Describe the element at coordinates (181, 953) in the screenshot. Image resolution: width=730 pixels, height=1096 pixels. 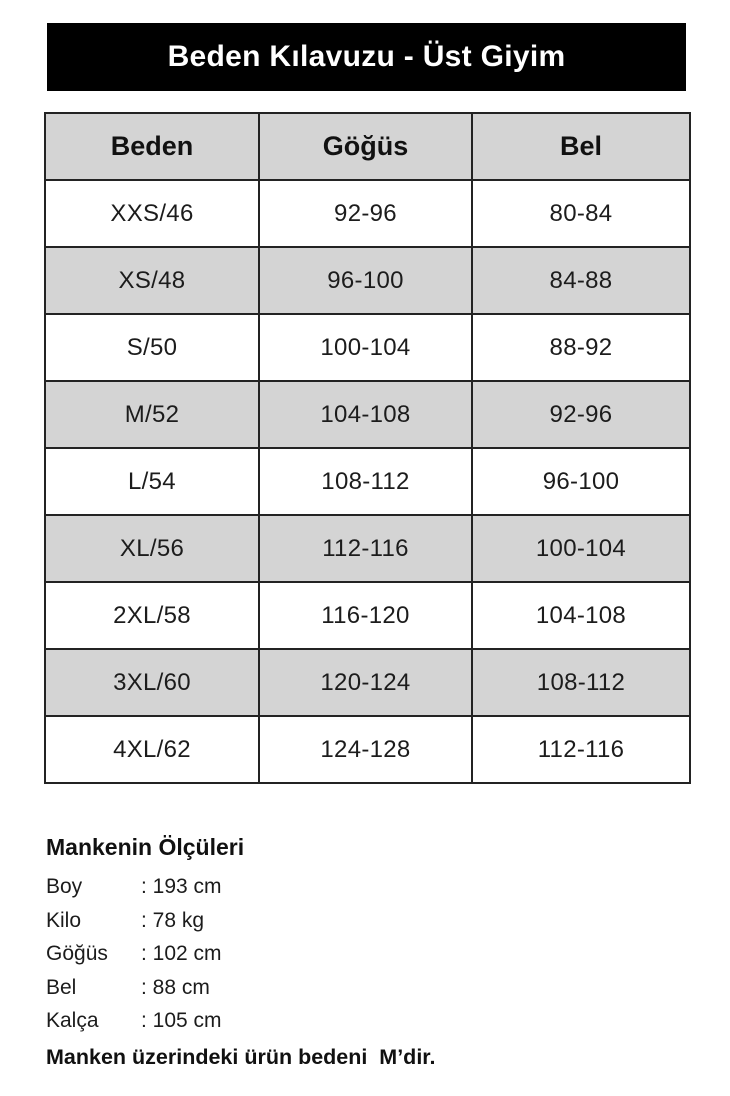
I see `measurement-value: : 102 cm` at that location.